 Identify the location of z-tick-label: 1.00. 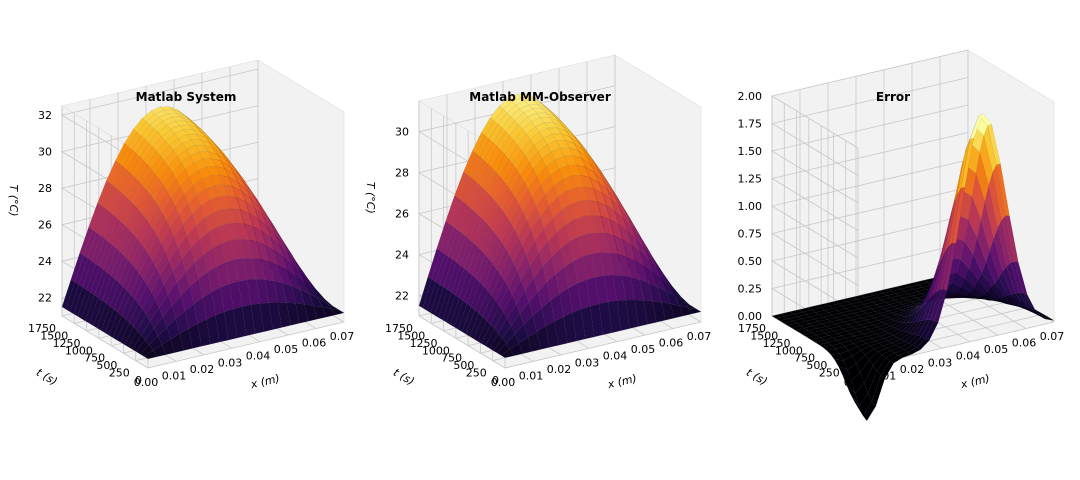
(750, 206).